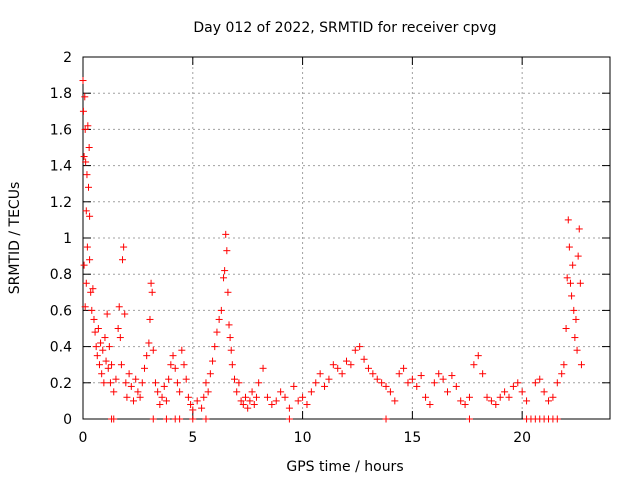 This screenshot has width=640, height=480. I want to click on y-tick-label: 1.2, so click(61, 203).